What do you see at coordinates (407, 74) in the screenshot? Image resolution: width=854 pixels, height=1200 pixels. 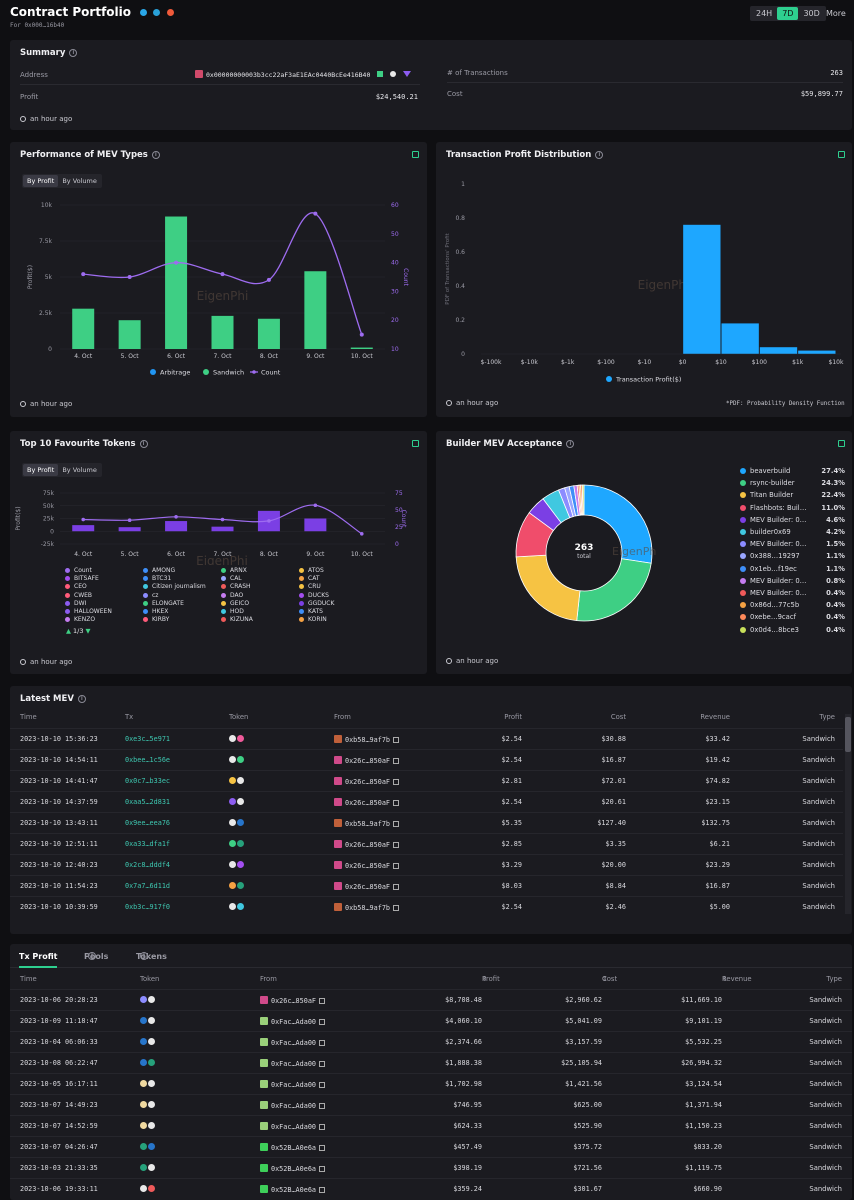 I see `filter-icon` at bounding box center [407, 74].